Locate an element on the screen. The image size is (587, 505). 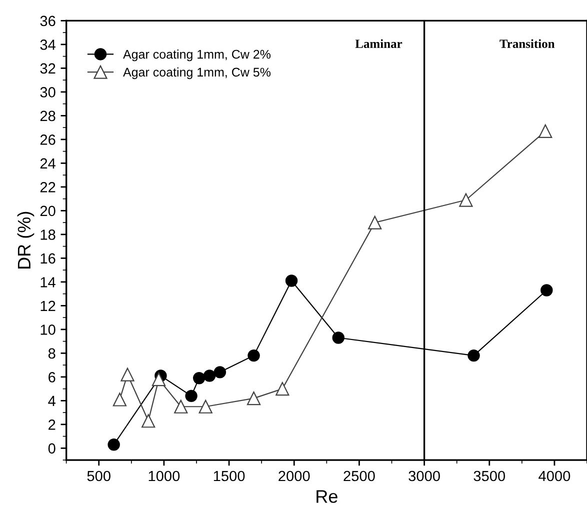
y-tick-label: 16 is located at coordinates (48, 258).